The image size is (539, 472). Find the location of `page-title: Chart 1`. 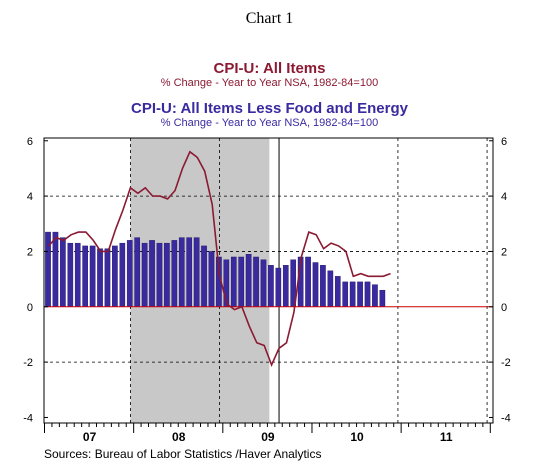

page-title: Chart 1 is located at coordinates (269, 18).